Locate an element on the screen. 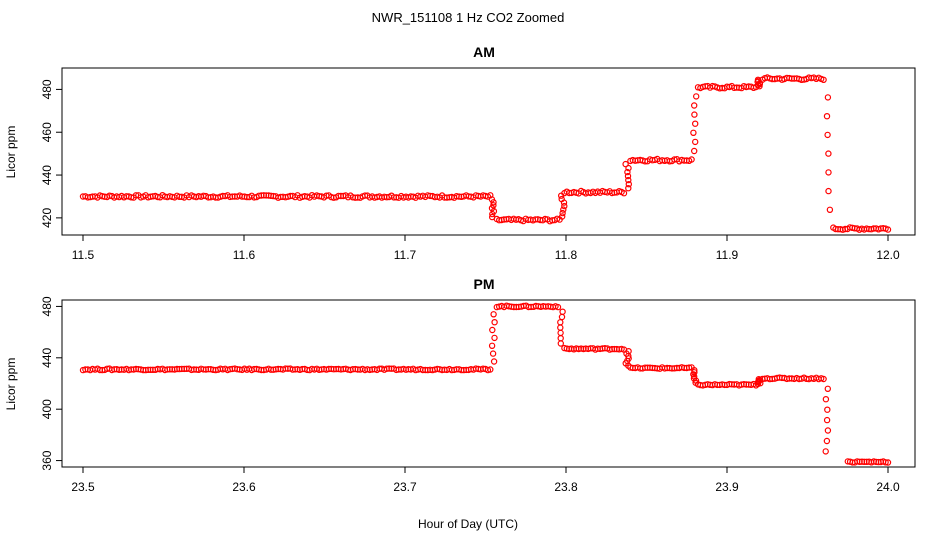  x-tick-label: 11.8 is located at coordinates (566, 255).